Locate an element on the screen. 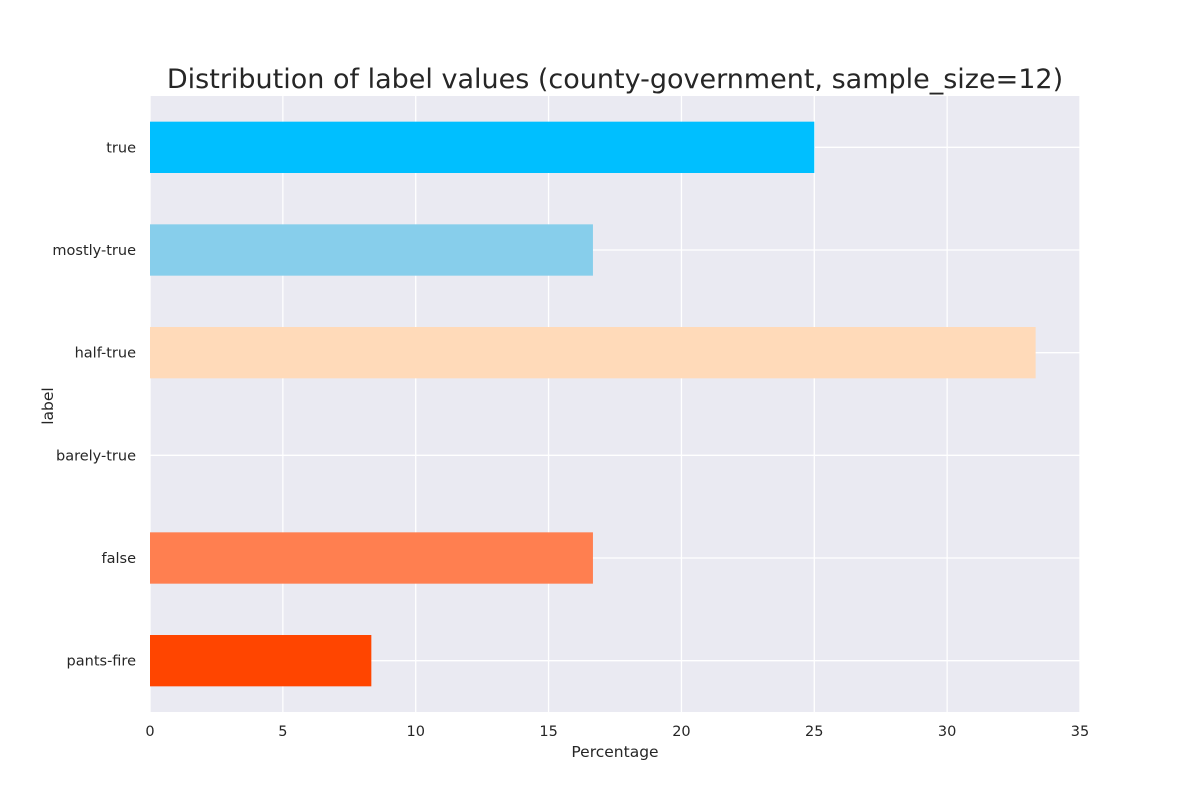  y-tick-label: pants-fire is located at coordinates (102, 662).